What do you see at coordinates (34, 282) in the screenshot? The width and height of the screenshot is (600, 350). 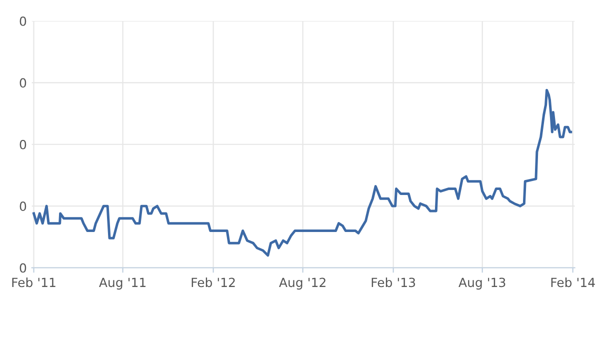 I see `x-tick-label: Feb '11` at bounding box center [34, 282].